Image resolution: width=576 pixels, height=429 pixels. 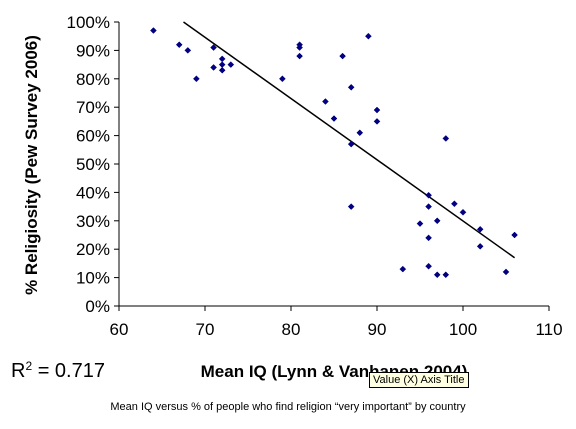 I want to click on y-tick-label: 10%, so click(x=93, y=278).